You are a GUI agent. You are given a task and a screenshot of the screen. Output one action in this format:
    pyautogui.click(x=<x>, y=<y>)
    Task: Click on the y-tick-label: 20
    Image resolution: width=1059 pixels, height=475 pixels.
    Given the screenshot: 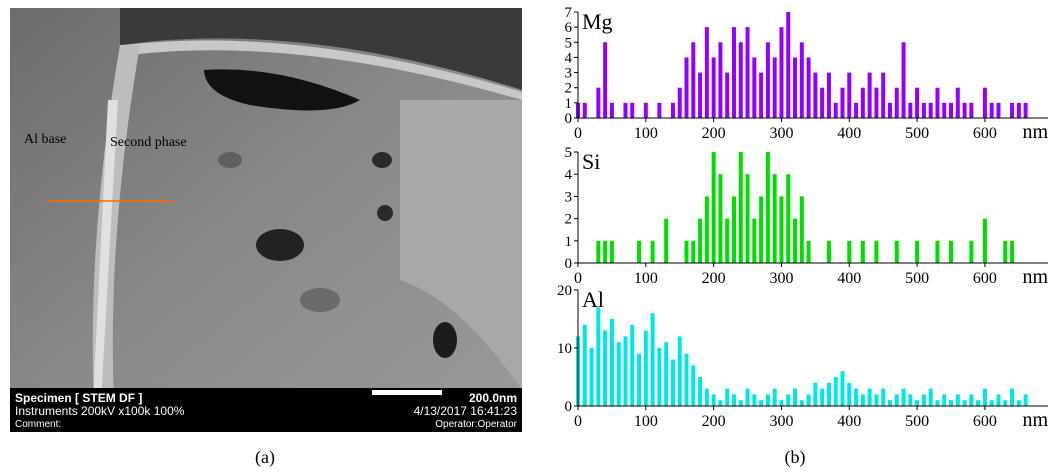 What is the action you would take?
    pyautogui.click(x=564, y=291)
    